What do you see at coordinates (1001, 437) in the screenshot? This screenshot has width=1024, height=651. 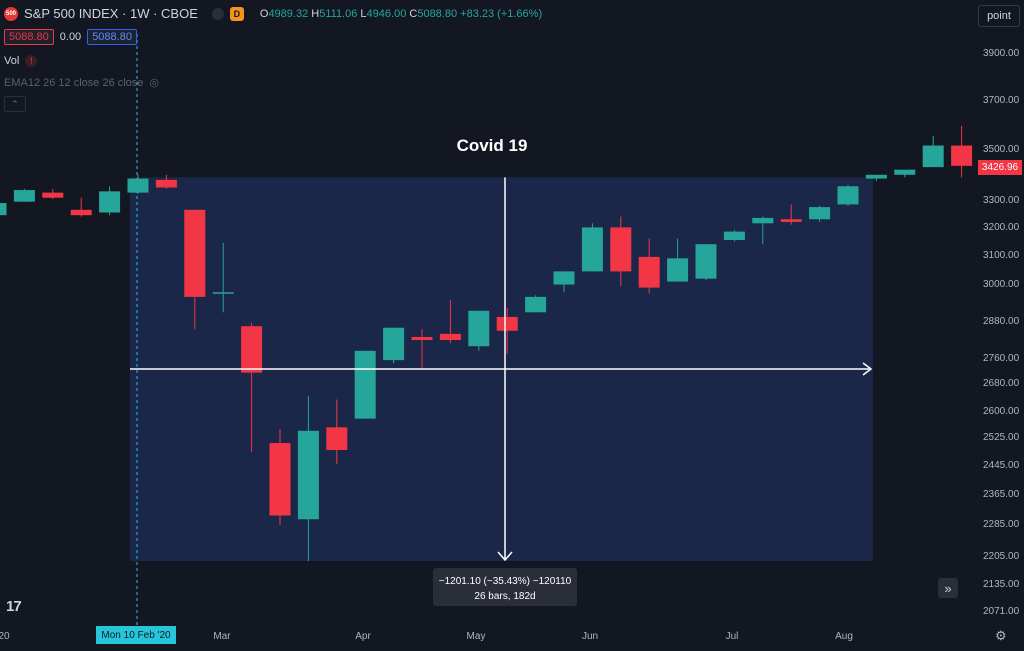 I see `y-axis-tick-label: 2525.00` at bounding box center [1001, 437].